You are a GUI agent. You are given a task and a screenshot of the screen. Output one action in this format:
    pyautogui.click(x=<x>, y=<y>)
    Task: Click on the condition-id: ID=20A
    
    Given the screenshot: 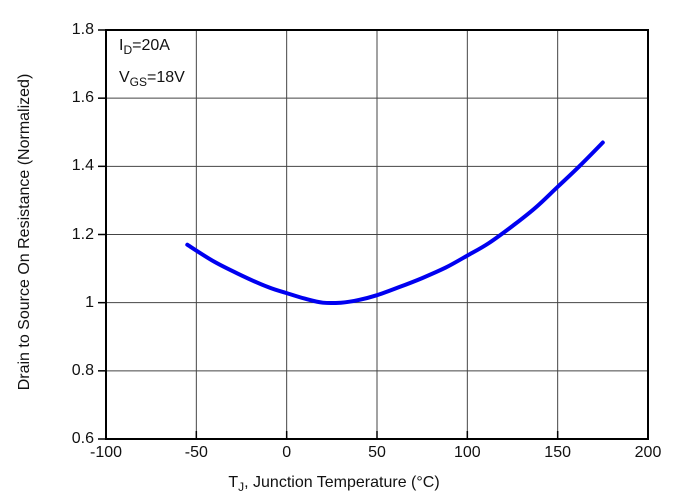 What is the action you would take?
    pyautogui.click(x=144, y=47)
    